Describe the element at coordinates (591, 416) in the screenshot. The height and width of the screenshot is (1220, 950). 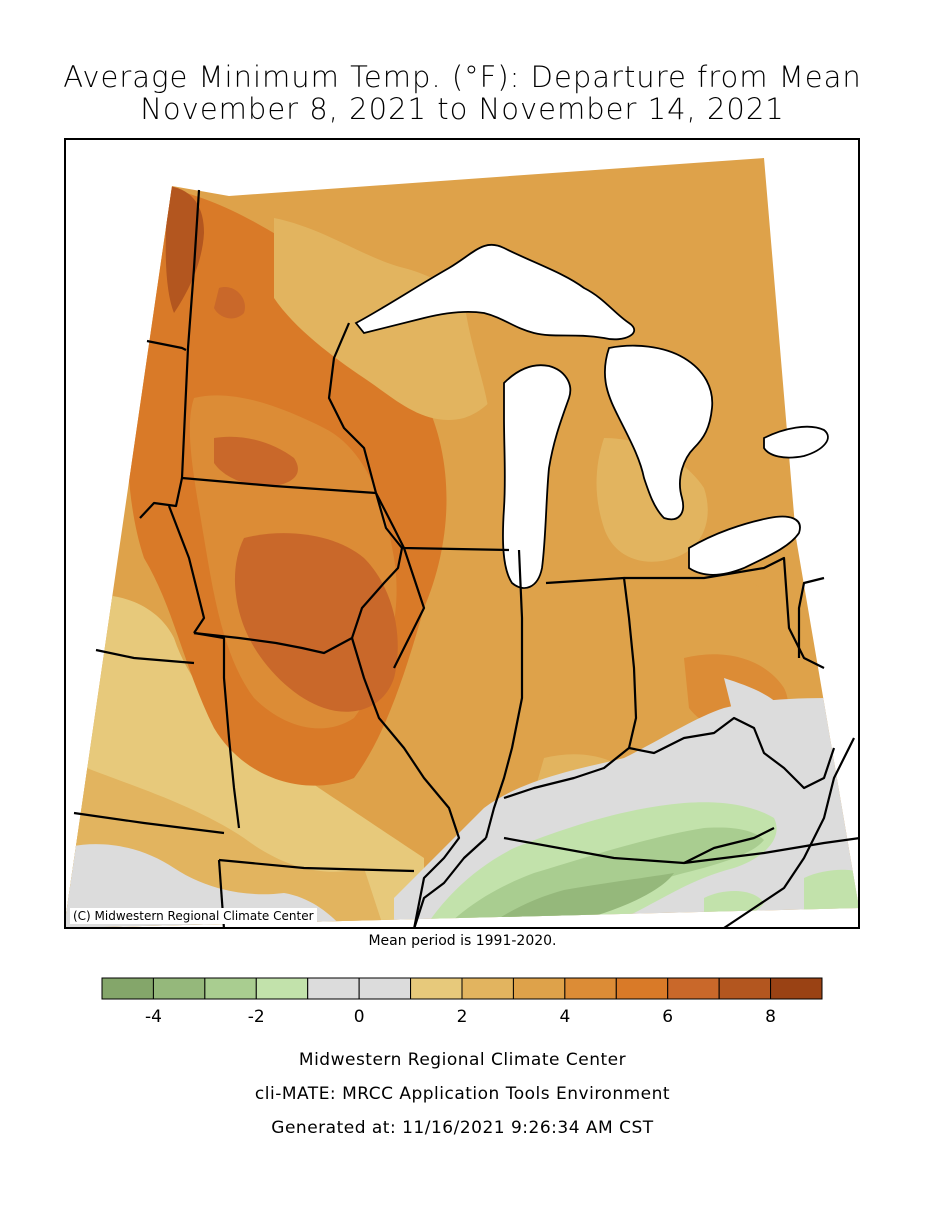
I see `great-lakes` at that location.